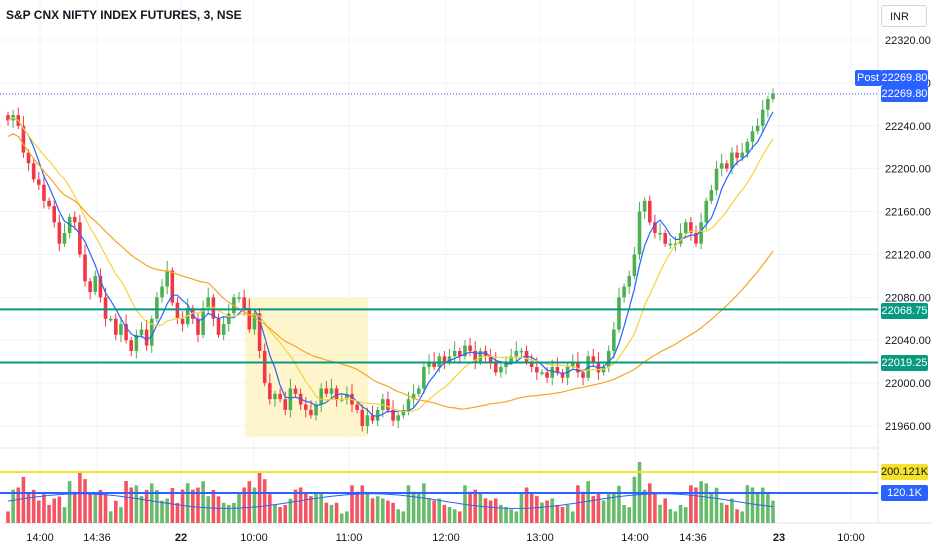  I want to click on y-tick-label: 22120.00, so click(908, 255).